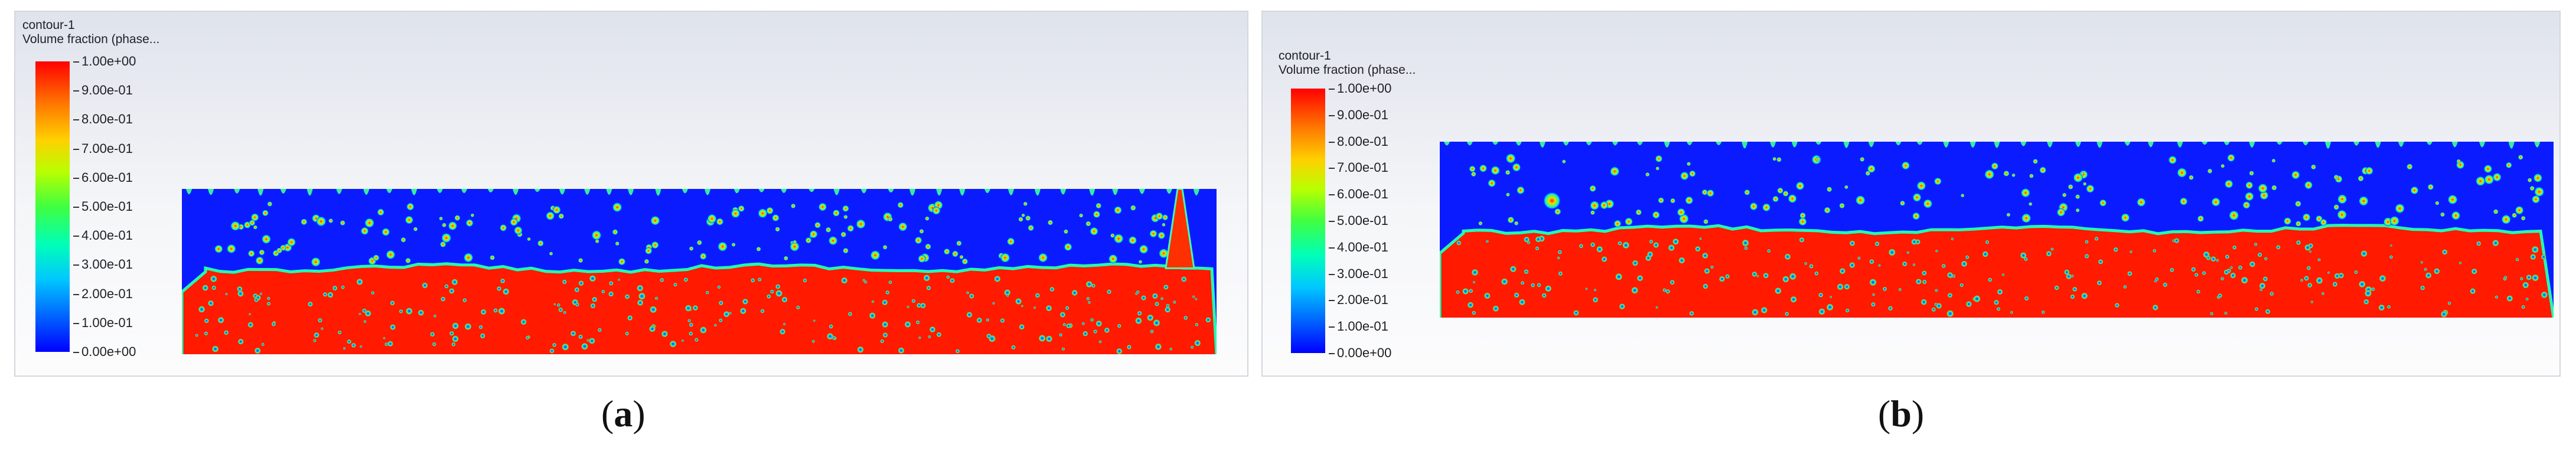 This screenshot has height=454, width=2576. Describe the element at coordinates (623, 414) in the screenshot. I see `caption-a: (a)` at that location.